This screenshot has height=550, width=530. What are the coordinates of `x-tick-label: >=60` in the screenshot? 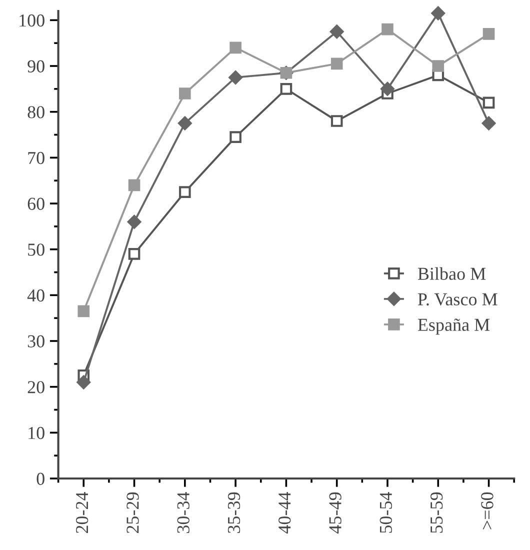 It's located at (487, 511).